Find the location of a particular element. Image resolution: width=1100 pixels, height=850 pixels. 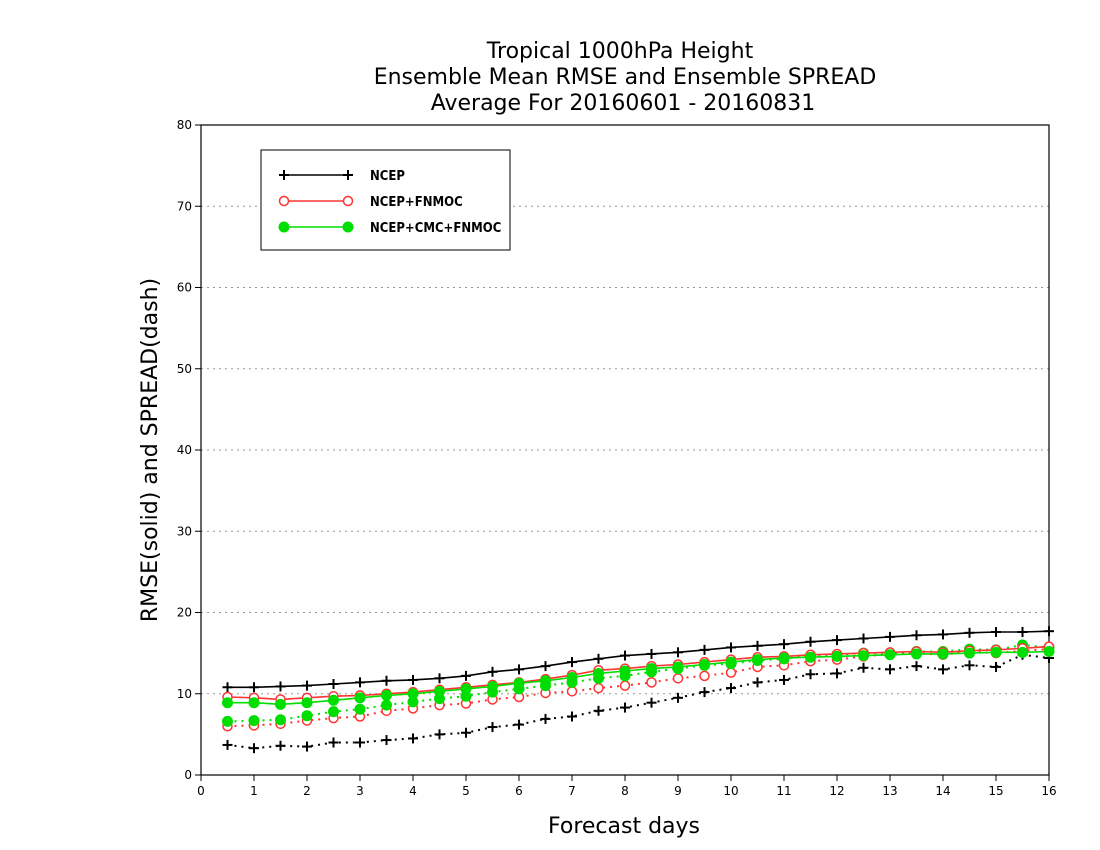

legend-label: NCEP+CMC+FNMOC is located at coordinates (435, 228).